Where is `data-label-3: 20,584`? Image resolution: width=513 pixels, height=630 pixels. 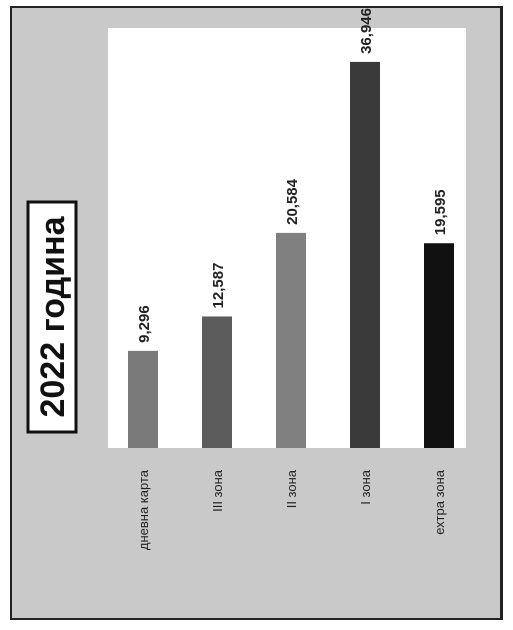
data-label-3: 20,584 is located at coordinates (292, 201).